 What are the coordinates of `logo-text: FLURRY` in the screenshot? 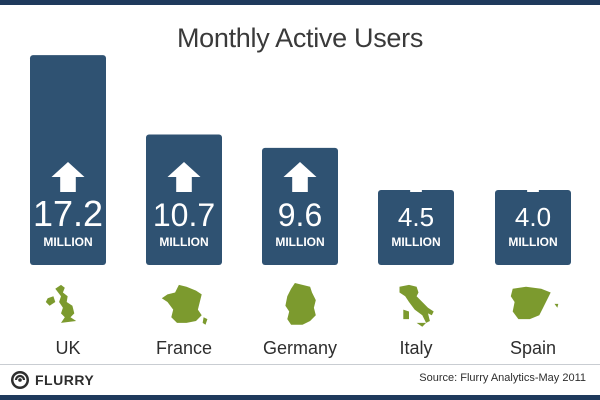 It's located at (65, 380).